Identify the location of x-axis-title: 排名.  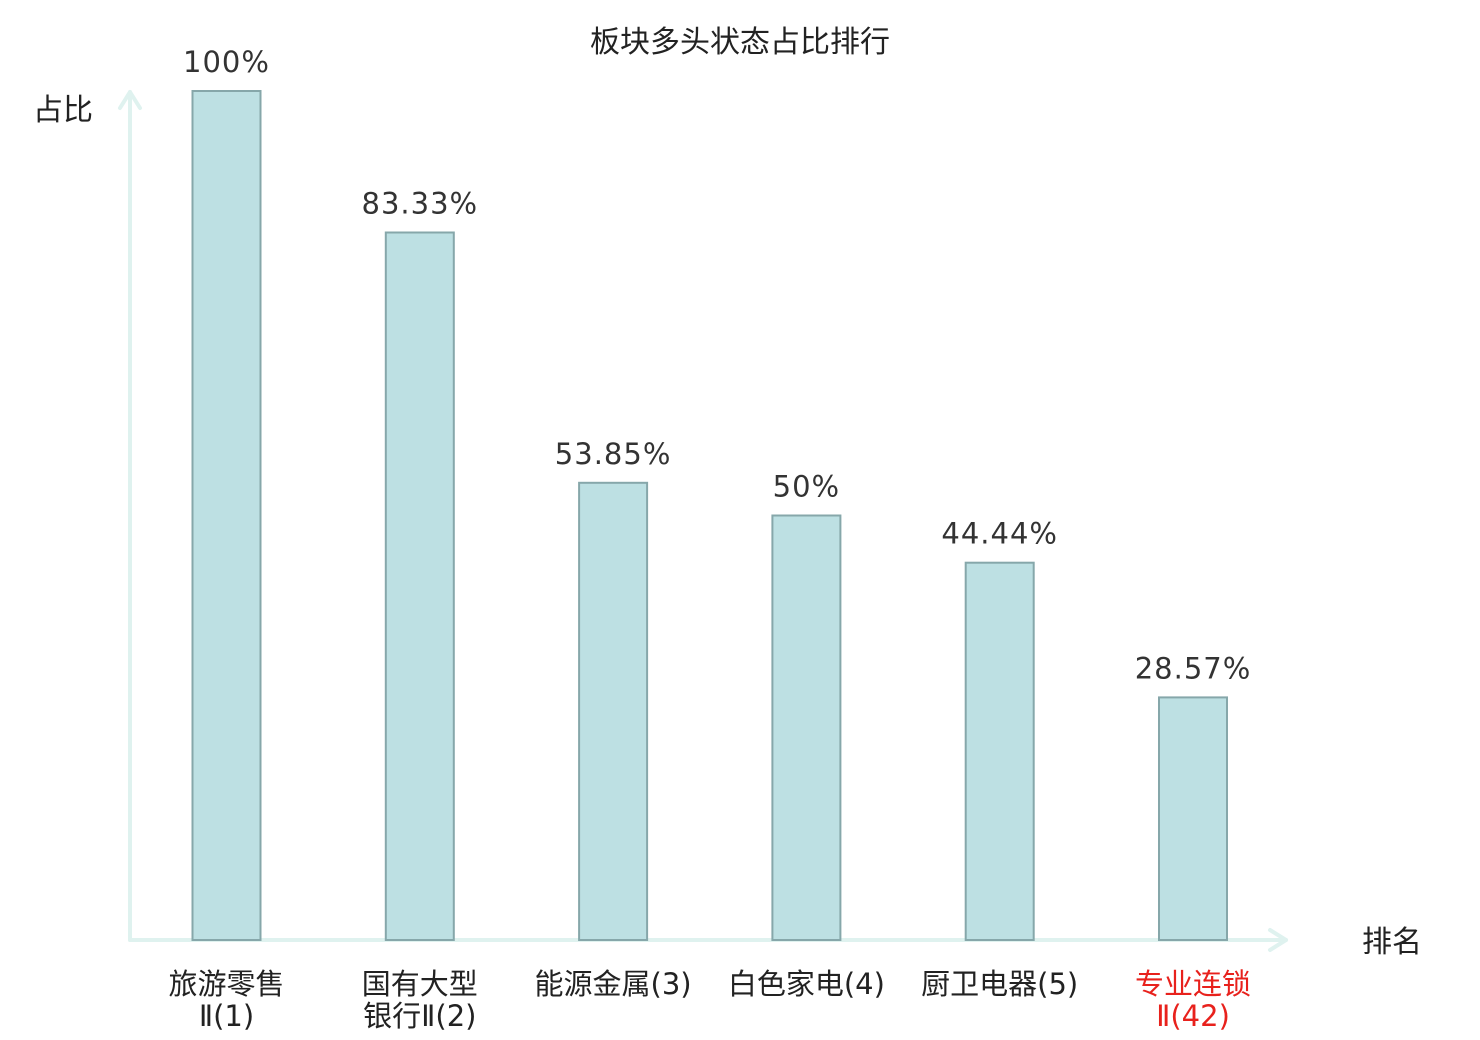
(1392, 942).